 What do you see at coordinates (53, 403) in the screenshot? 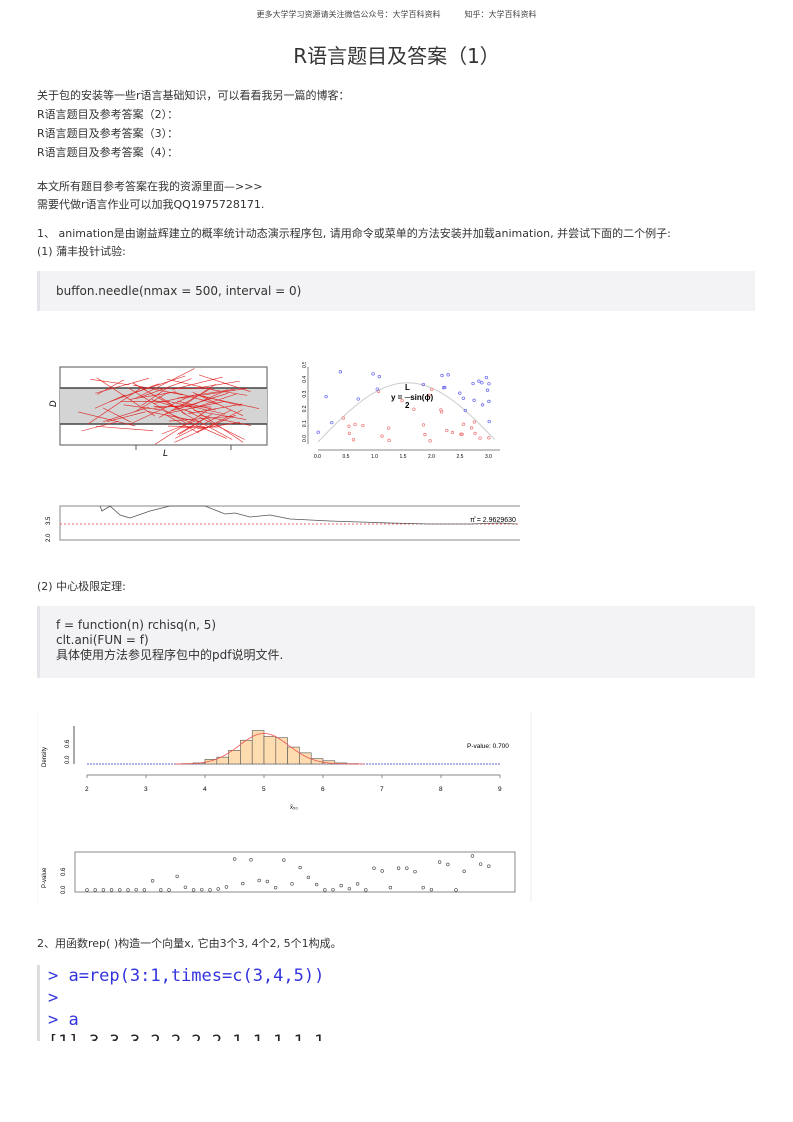
I see `y-label: D` at bounding box center [53, 403].